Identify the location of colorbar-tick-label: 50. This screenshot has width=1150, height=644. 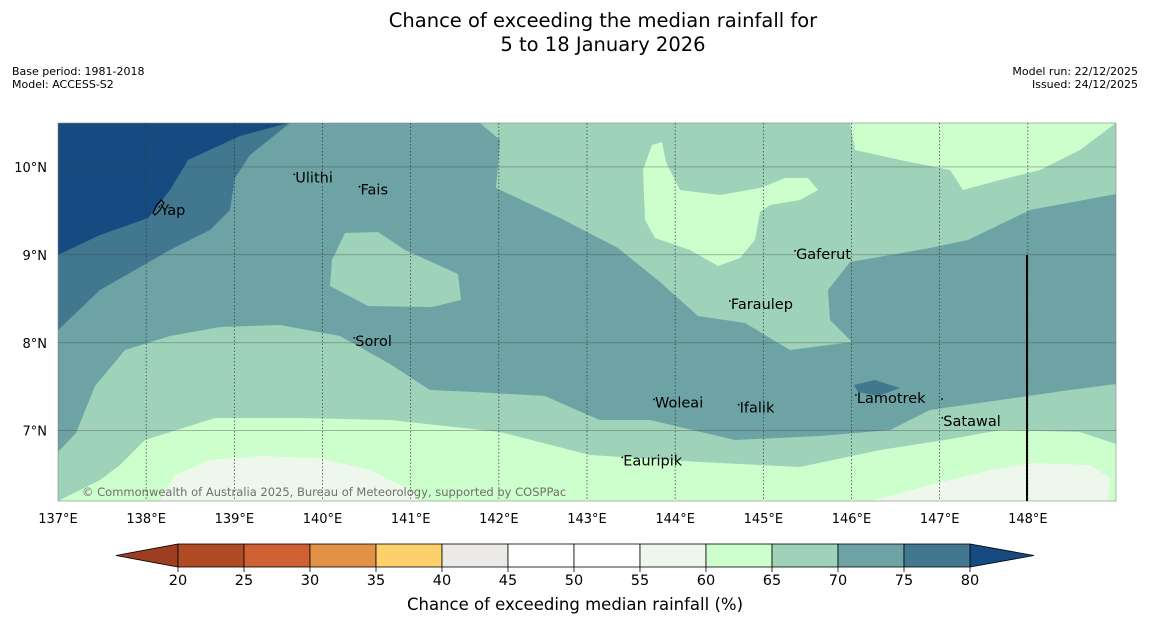
(574, 581).